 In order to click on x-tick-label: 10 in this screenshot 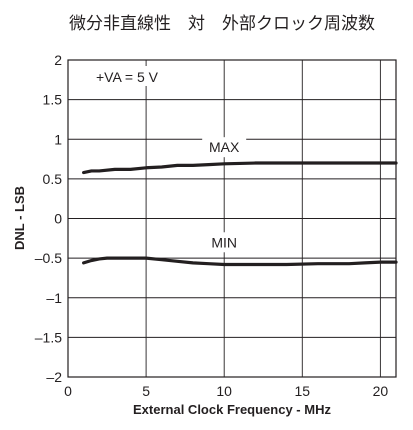, I will do `click(224, 391)`.